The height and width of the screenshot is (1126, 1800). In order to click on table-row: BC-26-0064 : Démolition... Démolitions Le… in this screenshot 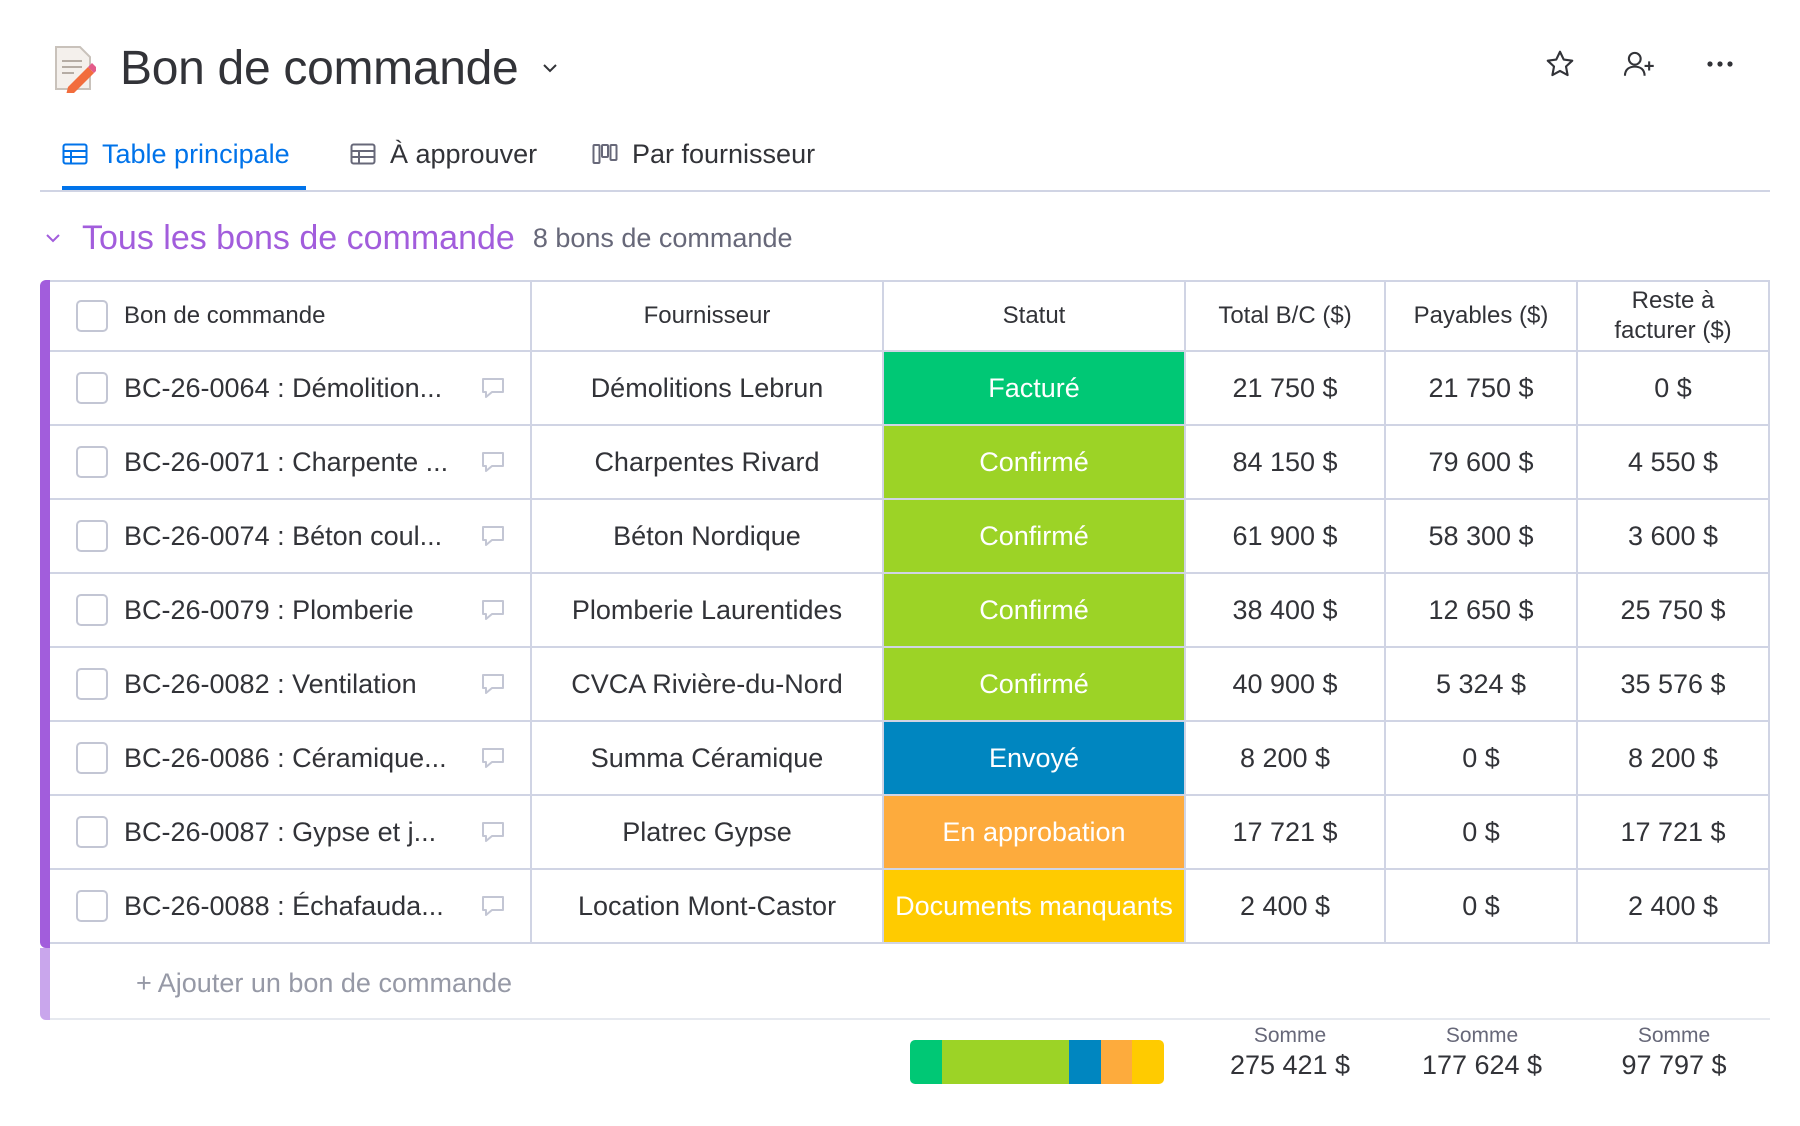, I will do `click(910, 389)`.